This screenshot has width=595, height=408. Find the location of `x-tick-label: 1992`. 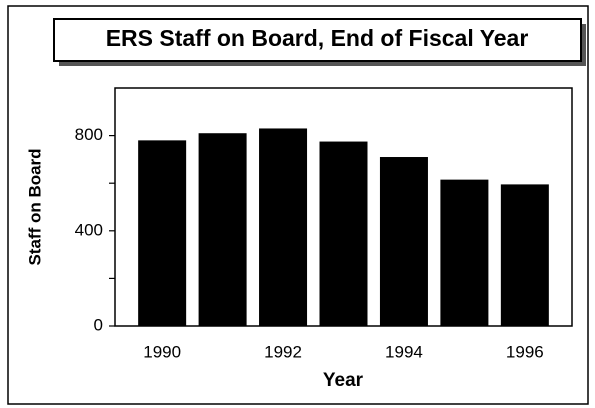

x-tick-label: 1992 is located at coordinates (283, 351).